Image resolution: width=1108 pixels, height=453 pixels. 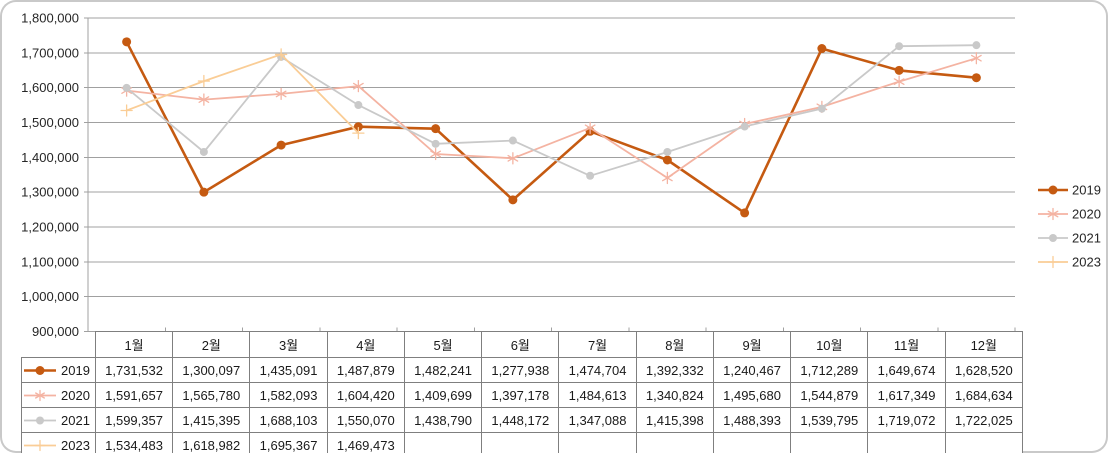 I want to click on table-cell: 1,539,795, so click(x=829, y=420).